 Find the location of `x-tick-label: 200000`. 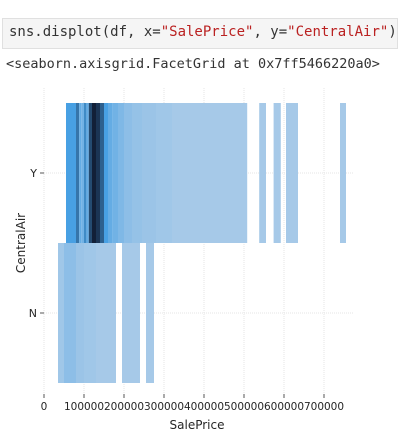

x-tick-label: 200000 is located at coordinates (124, 407).